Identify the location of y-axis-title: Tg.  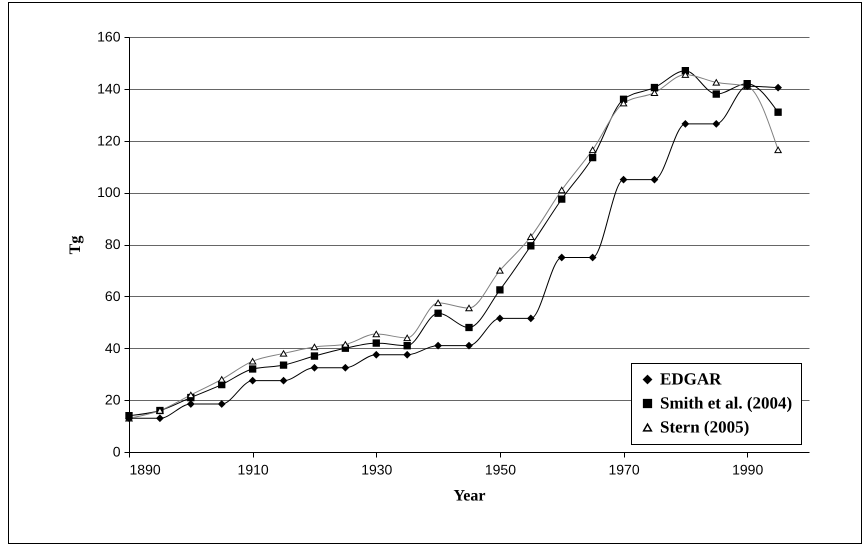
(75, 245).